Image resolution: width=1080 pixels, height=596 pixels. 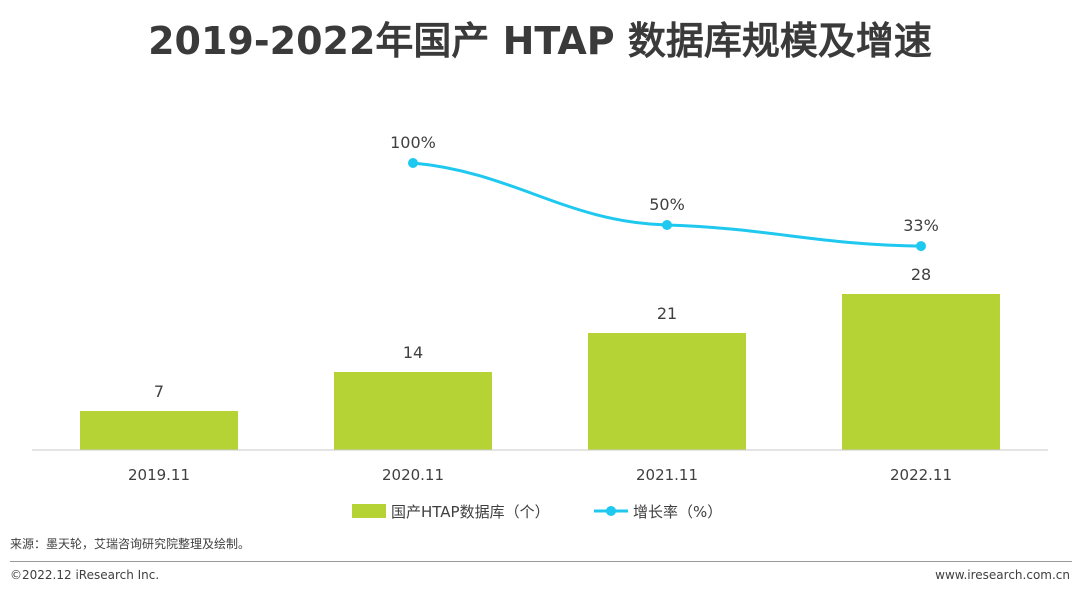 What do you see at coordinates (159, 475) in the screenshot?
I see `x-tick-label: 2019.11` at bounding box center [159, 475].